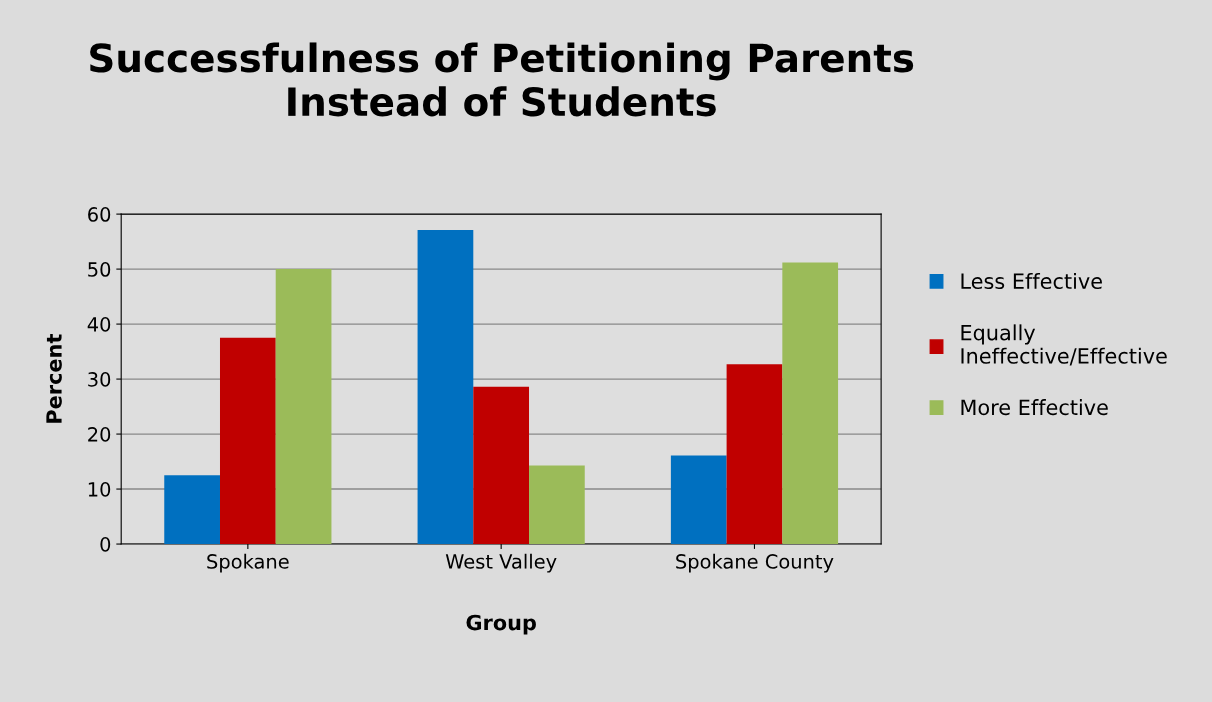  Describe the element at coordinates (1031, 281) in the screenshot. I see `legend-label: Less Effective` at that location.